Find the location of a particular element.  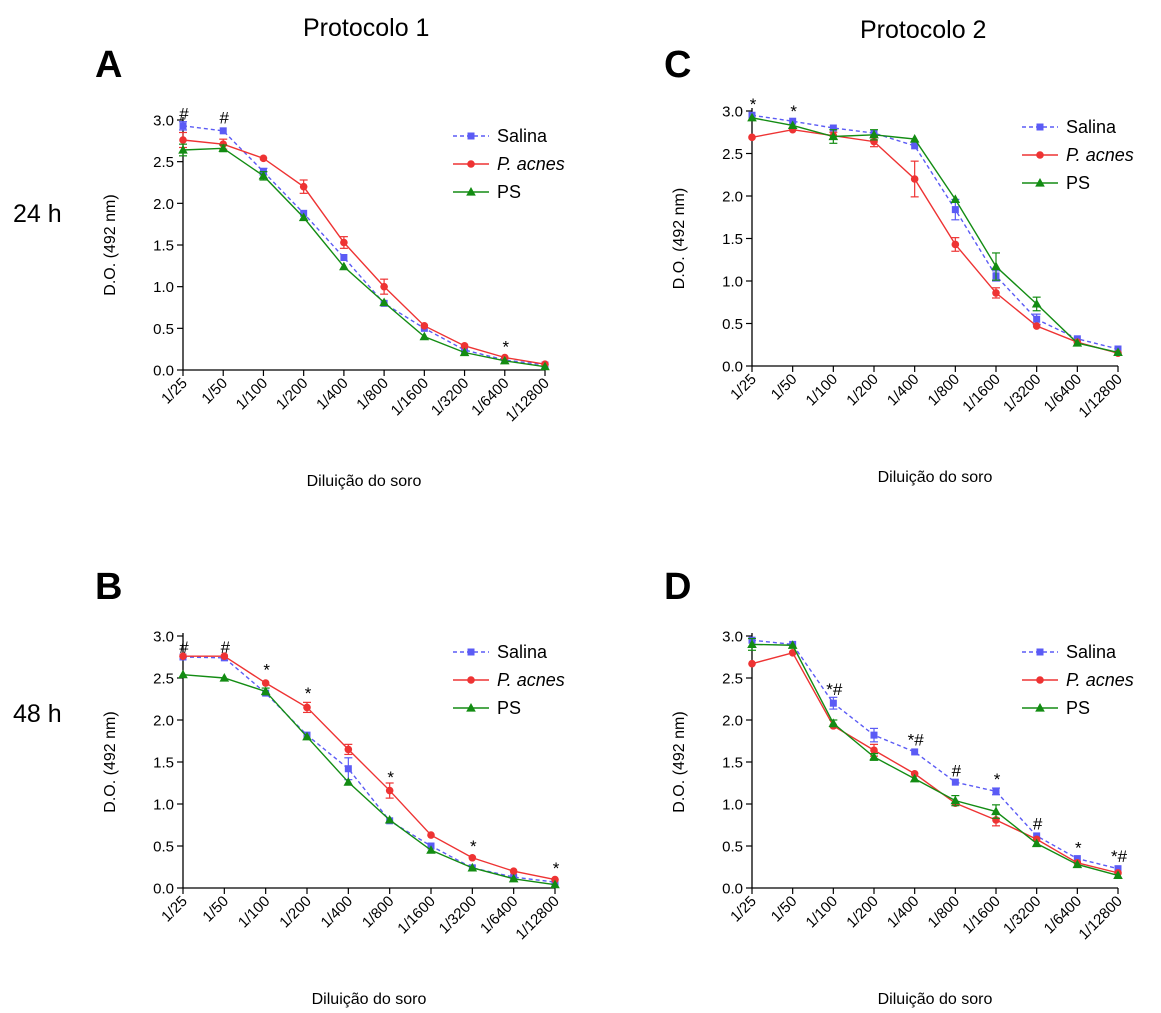

x-tick-label: 1/100 is located at coordinates (254, 912).